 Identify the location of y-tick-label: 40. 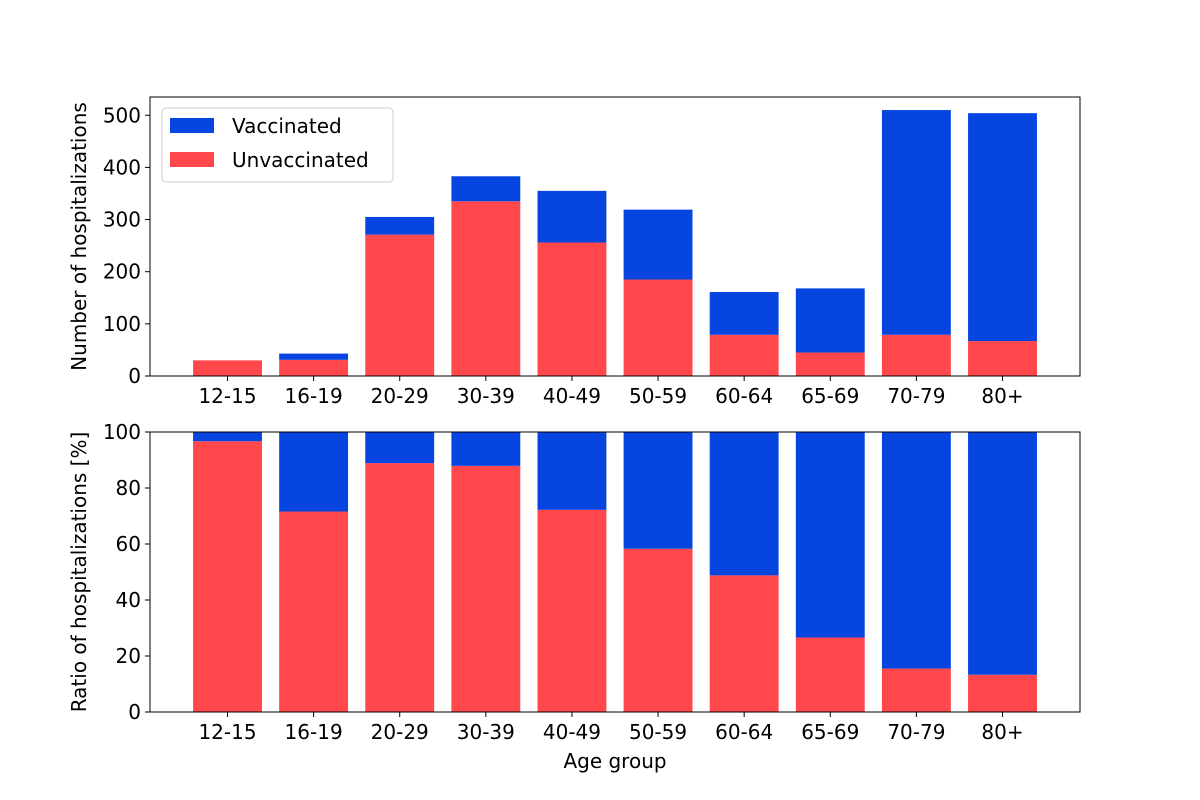
(128, 600).